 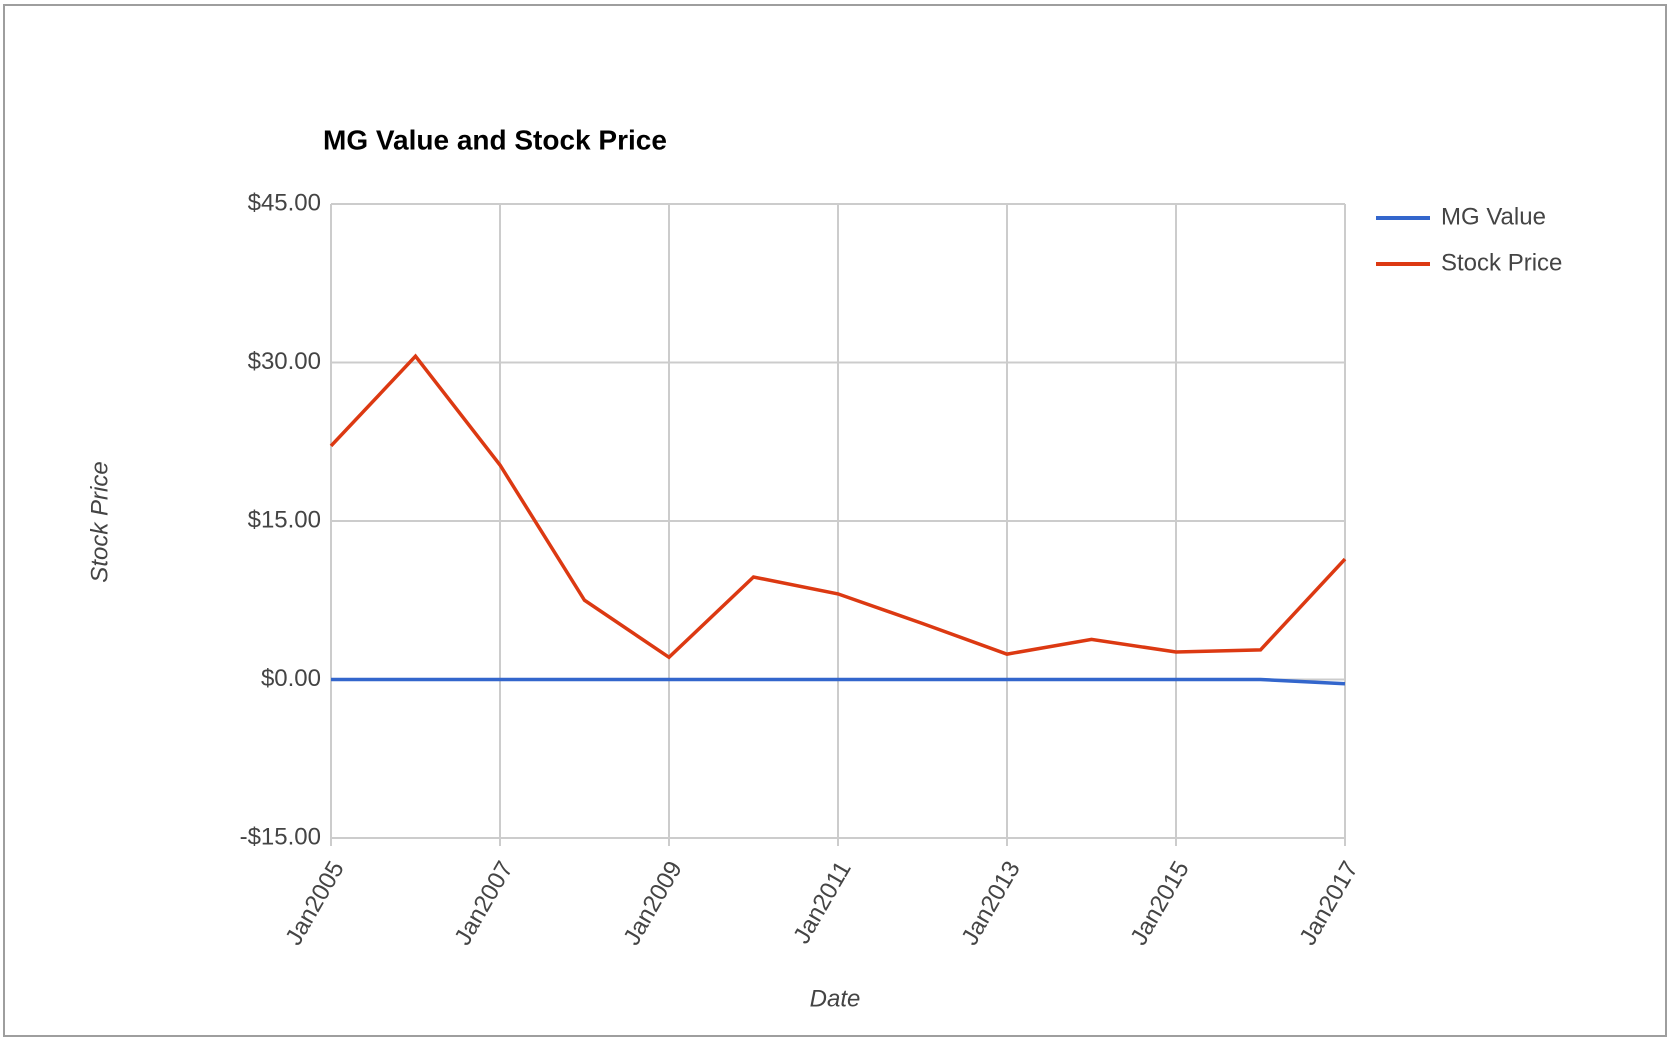 I want to click on y-tick-label: $0.00, so click(x=291, y=678).